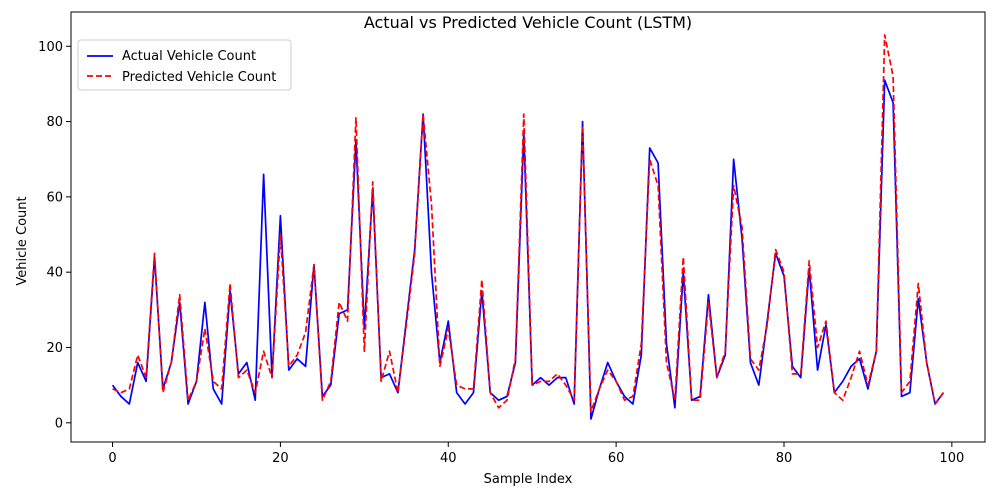 This screenshot has width=1000, height=500. What do you see at coordinates (448, 458) in the screenshot?
I see `x-tick-label: 40` at bounding box center [448, 458].